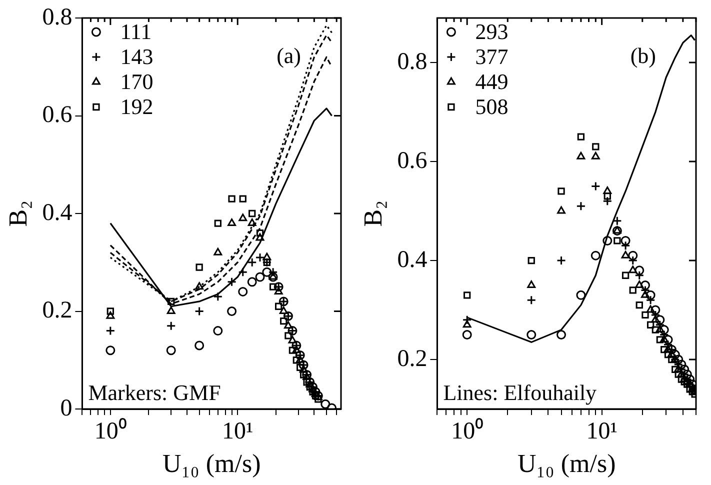 This screenshot has width=711, height=485. Describe the element at coordinates (491, 56) in the screenshot. I see `legend-label: 377` at that location.